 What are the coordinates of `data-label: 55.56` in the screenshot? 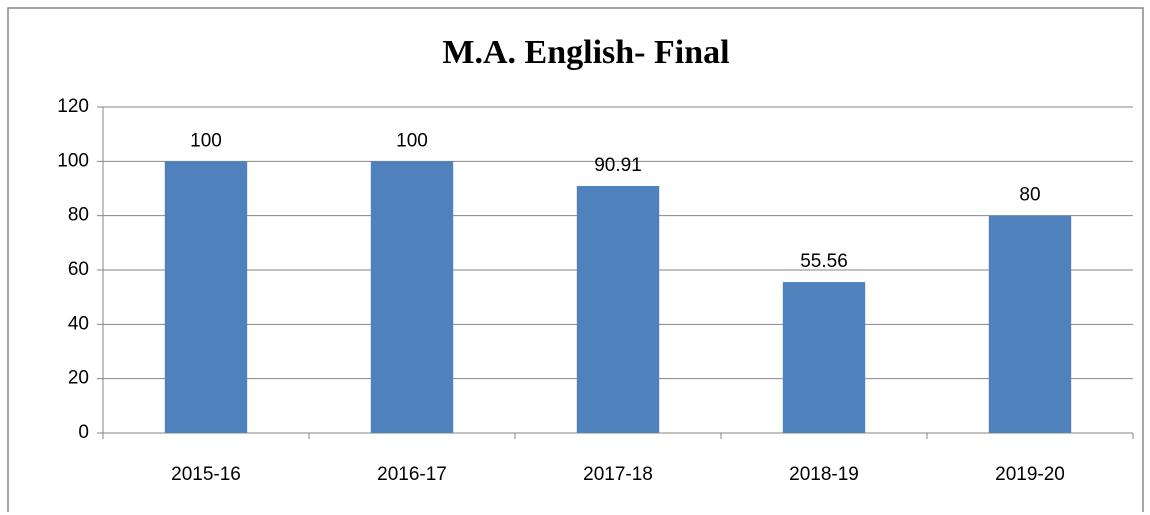 It's located at (824, 261).